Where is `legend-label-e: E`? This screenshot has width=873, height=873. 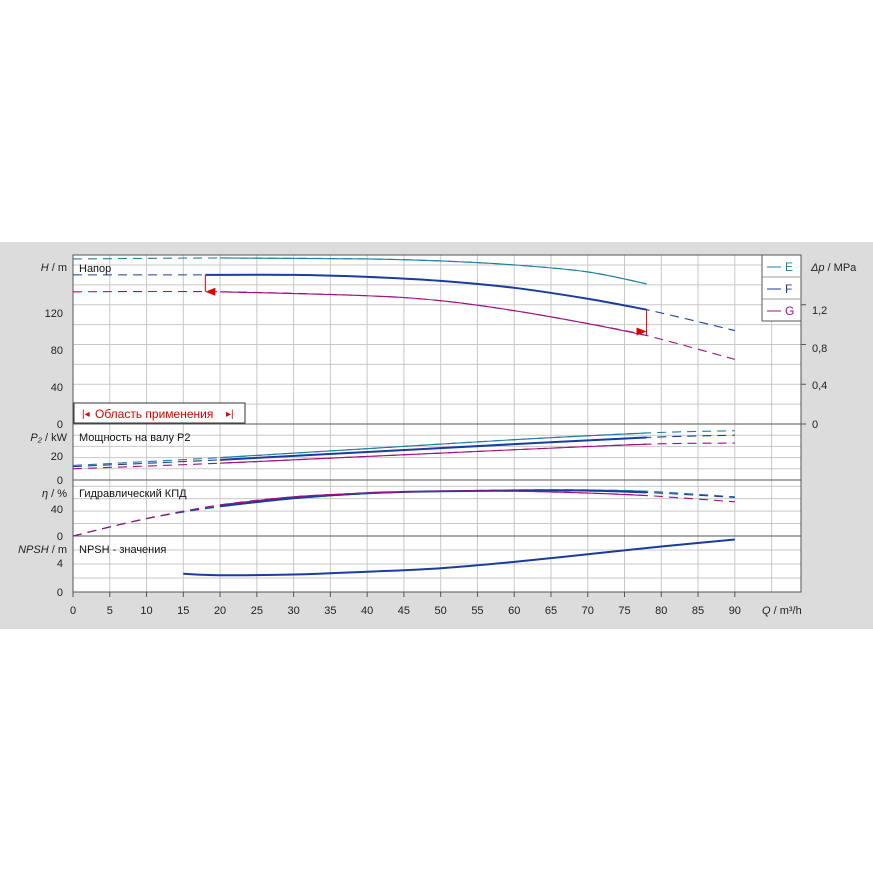 legend-label-e: E is located at coordinates (789, 267).